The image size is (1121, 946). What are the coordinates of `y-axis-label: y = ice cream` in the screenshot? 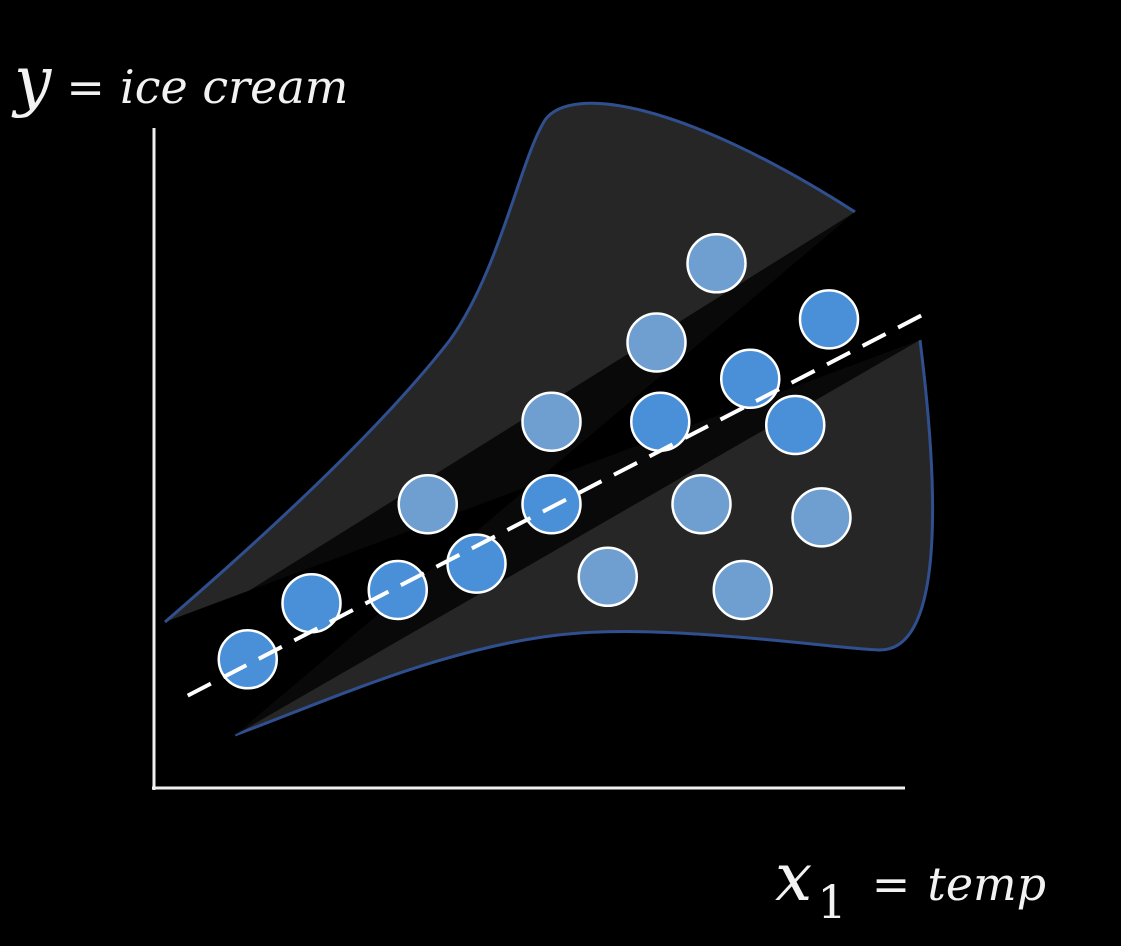 It's located at (179, 80).